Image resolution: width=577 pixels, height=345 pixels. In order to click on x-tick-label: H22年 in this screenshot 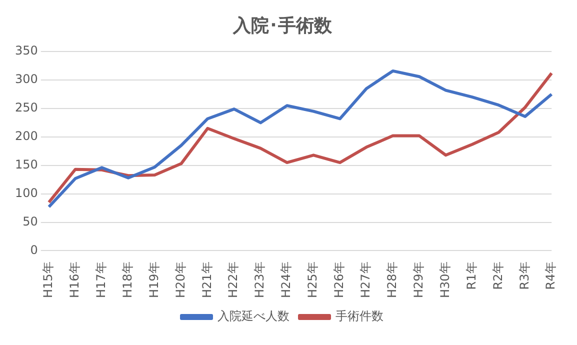, I will do `click(233, 280)`.